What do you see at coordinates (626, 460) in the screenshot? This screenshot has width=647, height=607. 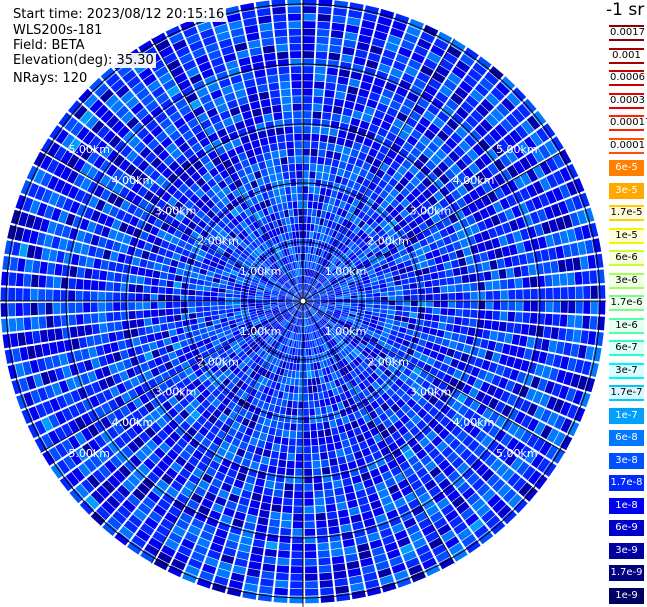 I see `colorbar-swatch: 3e-8` at bounding box center [626, 460].